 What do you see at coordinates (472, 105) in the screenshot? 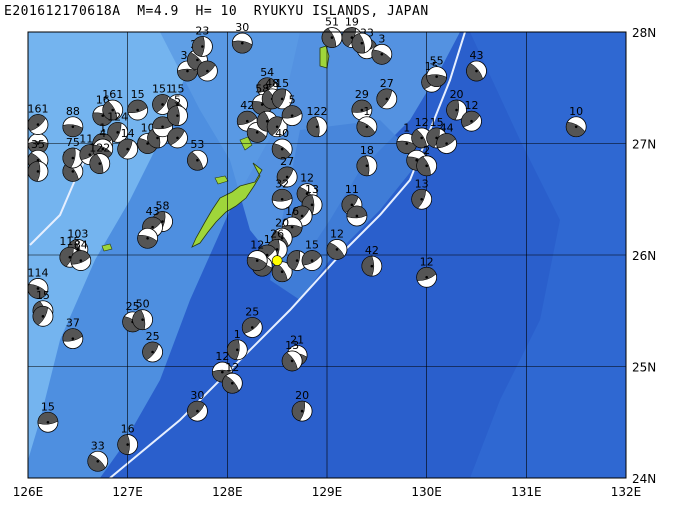
I see `mechanism-depth-label: 12` at bounding box center [472, 105].